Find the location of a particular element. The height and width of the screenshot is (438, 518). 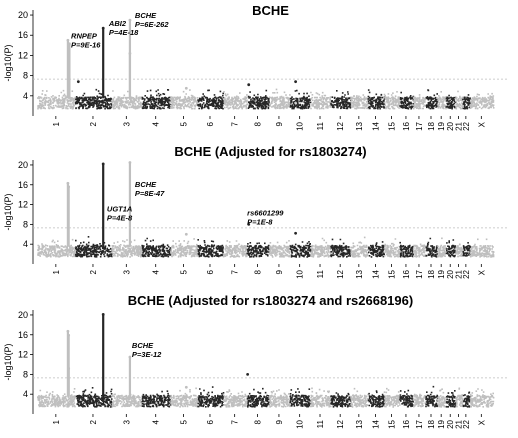

chromosome-13-snps is located at coordinates (359, 247).